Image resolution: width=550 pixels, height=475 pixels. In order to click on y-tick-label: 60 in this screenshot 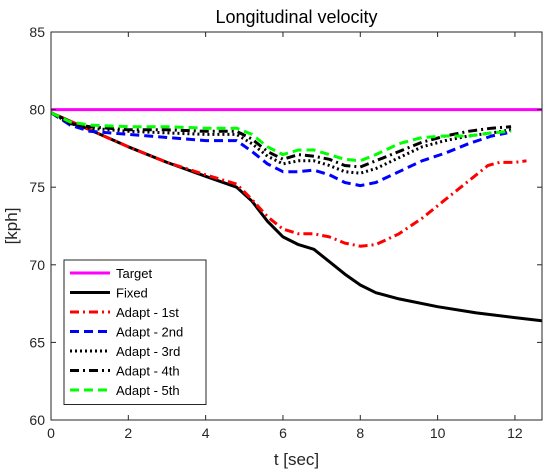, I will do `click(37, 420)`.